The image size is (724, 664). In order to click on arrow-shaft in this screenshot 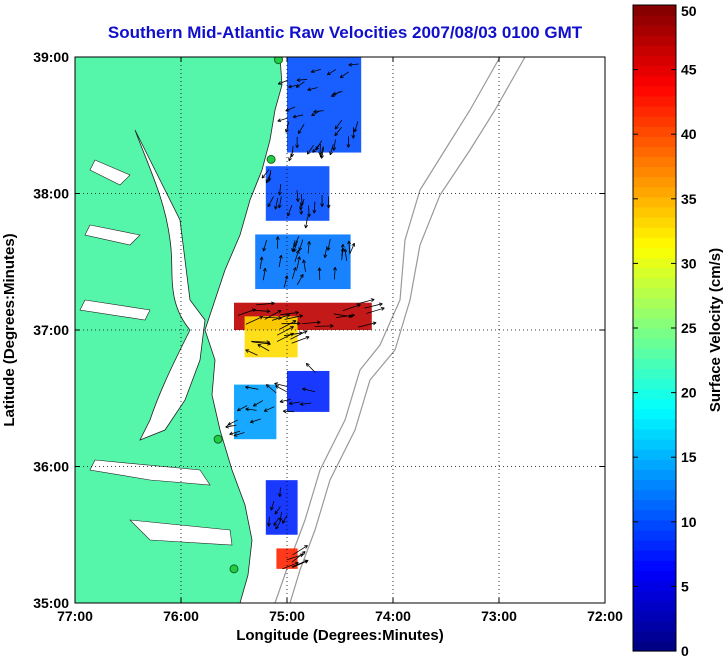, I will do `click(324, 326)`.